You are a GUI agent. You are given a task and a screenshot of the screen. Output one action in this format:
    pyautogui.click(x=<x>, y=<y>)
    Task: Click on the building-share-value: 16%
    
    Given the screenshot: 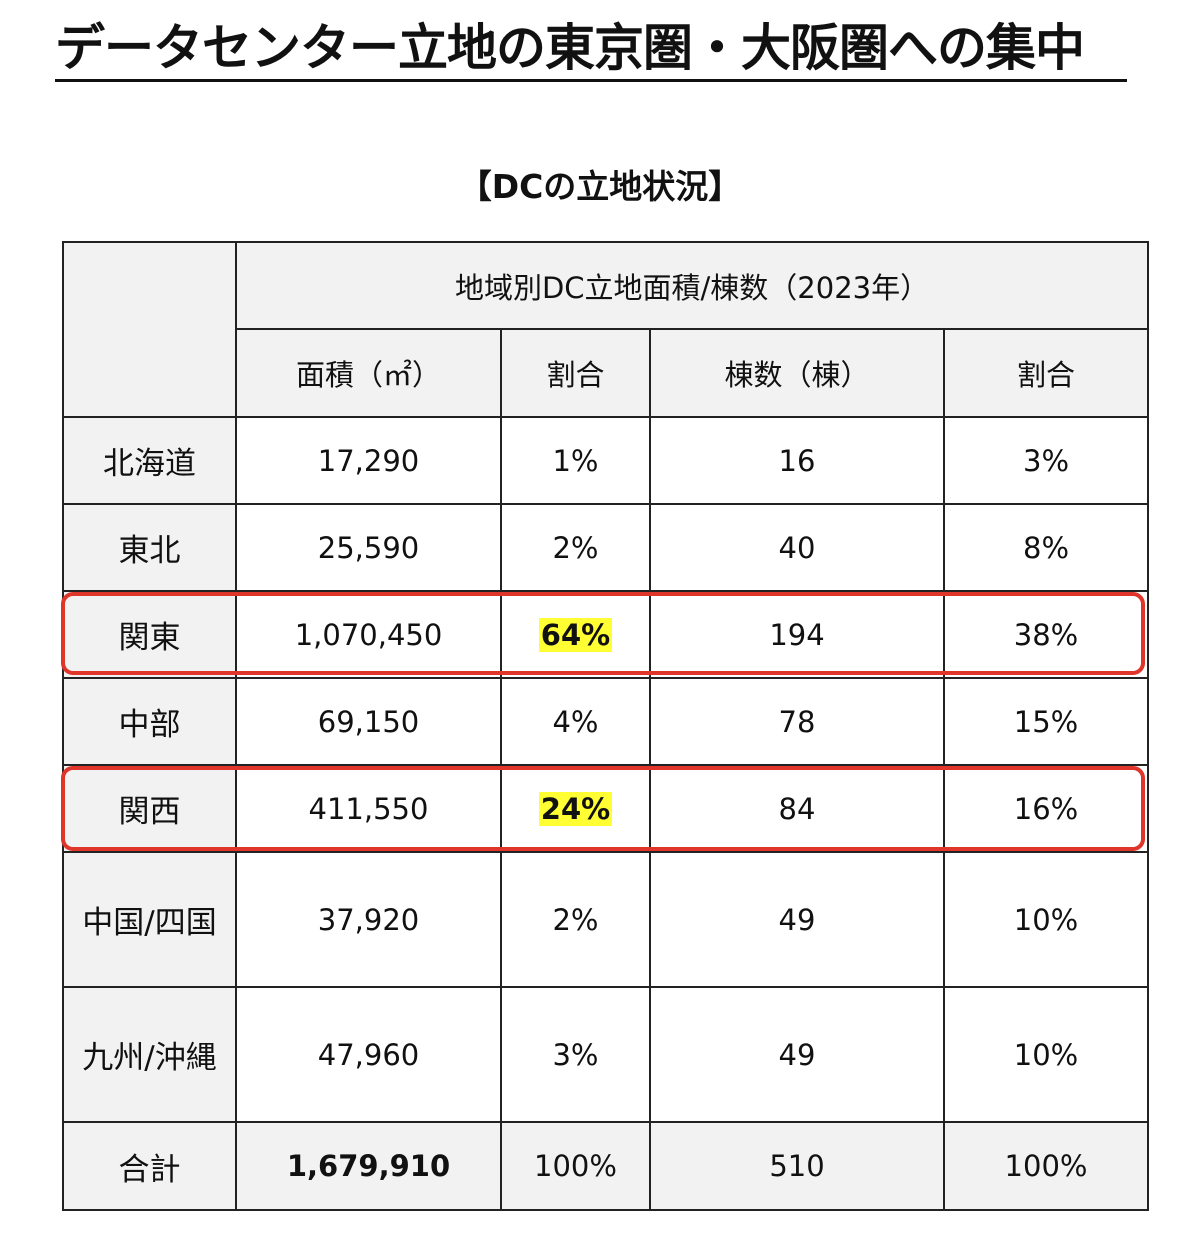 What is the action you would take?
    pyautogui.click(x=1046, y=808)
    